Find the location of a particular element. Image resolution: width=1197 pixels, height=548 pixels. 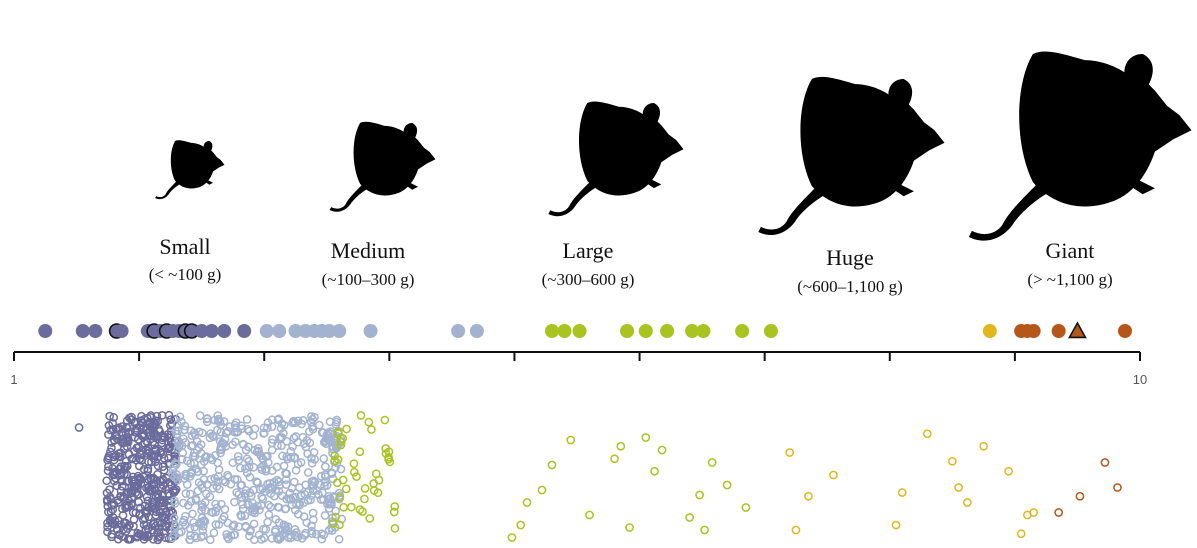

top-series-points is located at coordinates (585, 330).